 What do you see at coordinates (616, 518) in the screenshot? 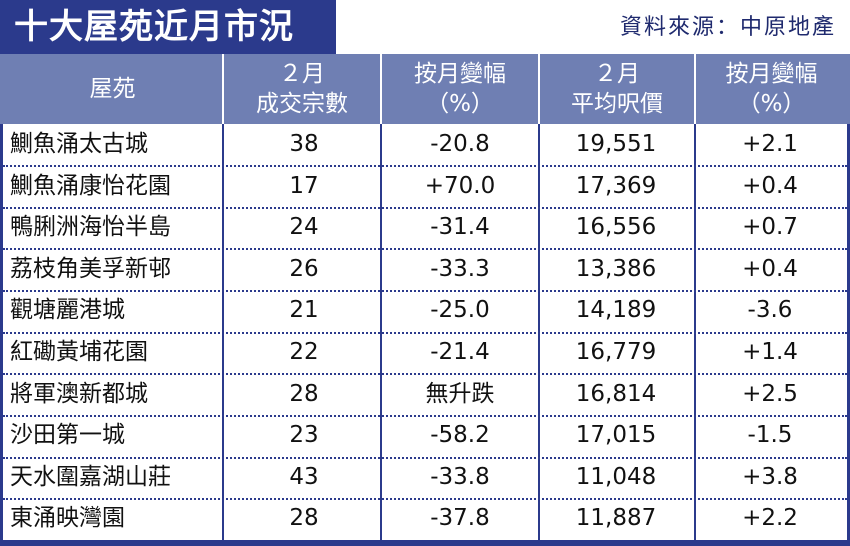
I see `row-avg-price: 11,887` at bounding box center [616, 518].